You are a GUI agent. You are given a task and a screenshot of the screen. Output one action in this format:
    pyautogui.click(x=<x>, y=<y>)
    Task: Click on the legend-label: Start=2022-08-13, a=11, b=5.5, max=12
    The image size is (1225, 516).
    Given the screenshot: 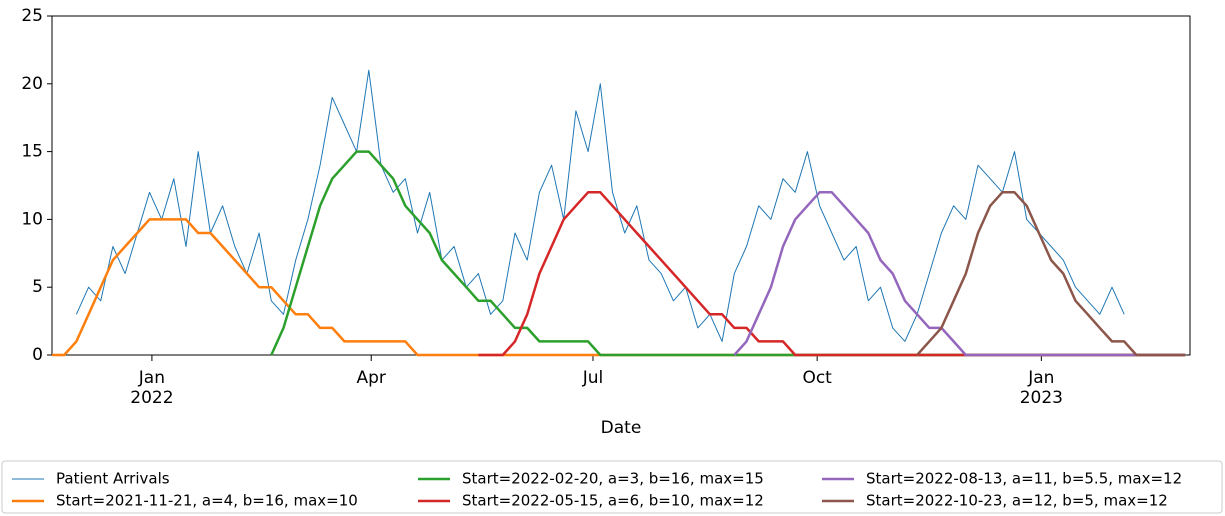 What is the action you would take?
    pyautogui.click(x=1024, y=479)
    